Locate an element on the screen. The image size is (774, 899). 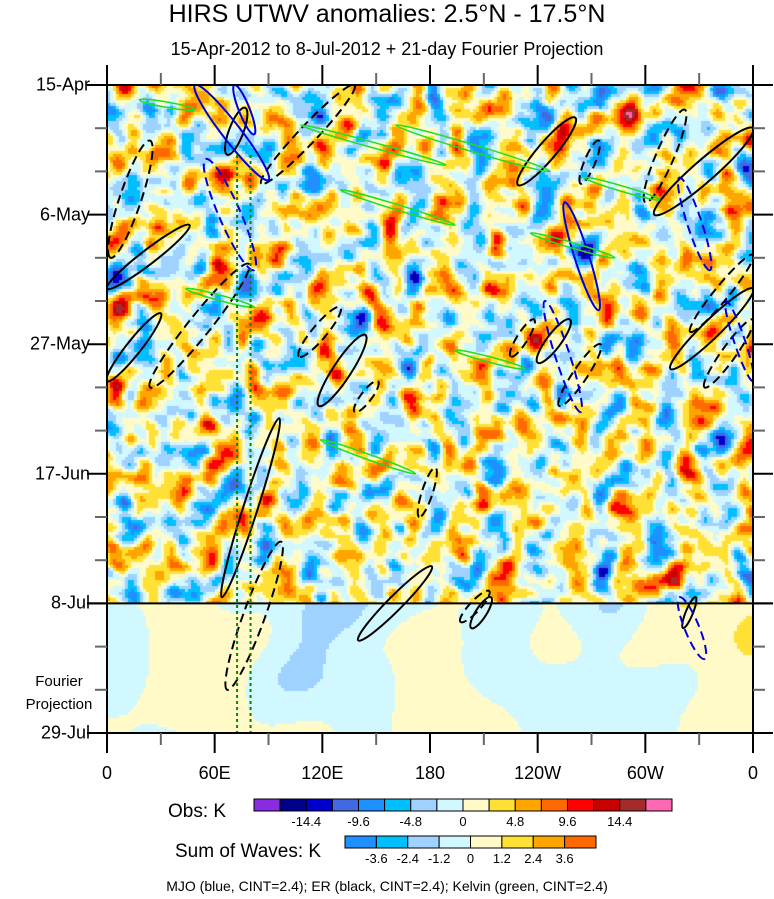
waves-colorbar-title: Sum of Waves: K is located at coordinates (248, 851).